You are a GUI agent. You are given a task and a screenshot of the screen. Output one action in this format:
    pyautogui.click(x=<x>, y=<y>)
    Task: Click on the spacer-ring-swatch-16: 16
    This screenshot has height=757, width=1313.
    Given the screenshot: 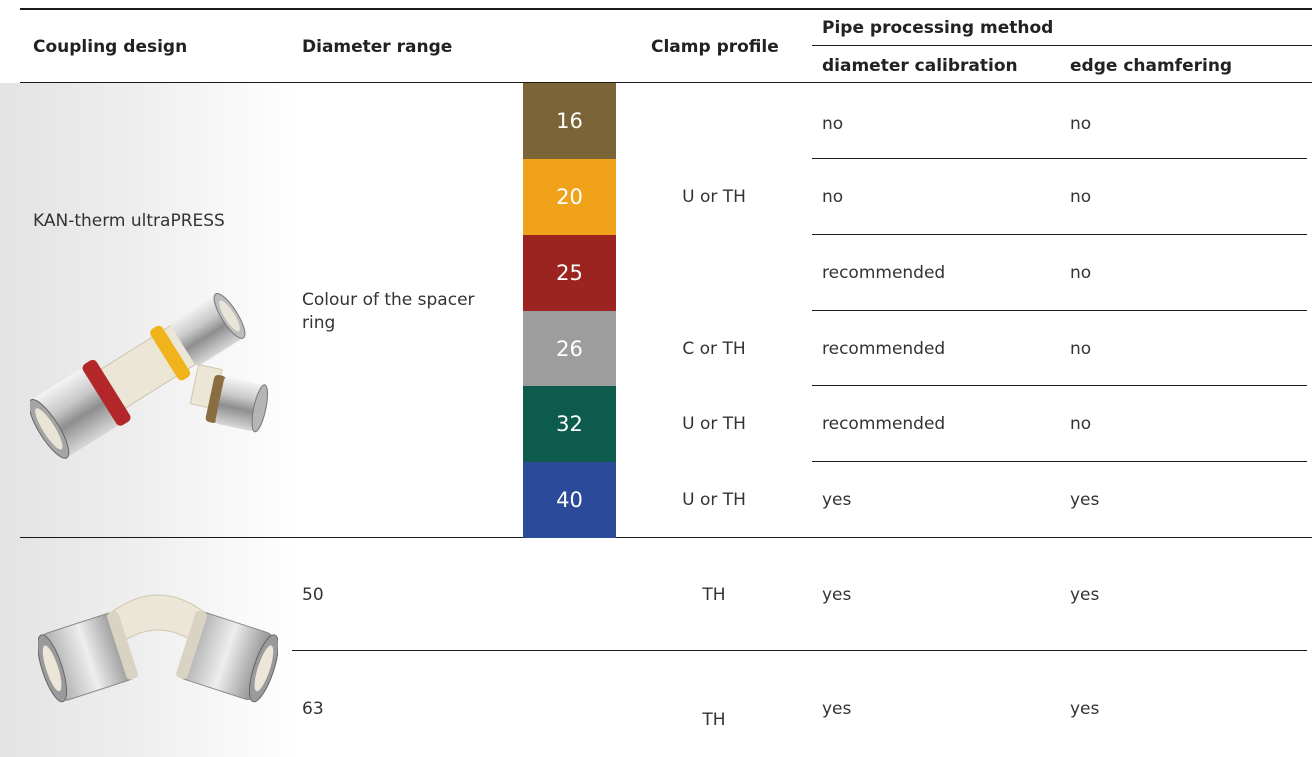 What is the action you would take?
    pyautogui.click(x=569, y=121)
    